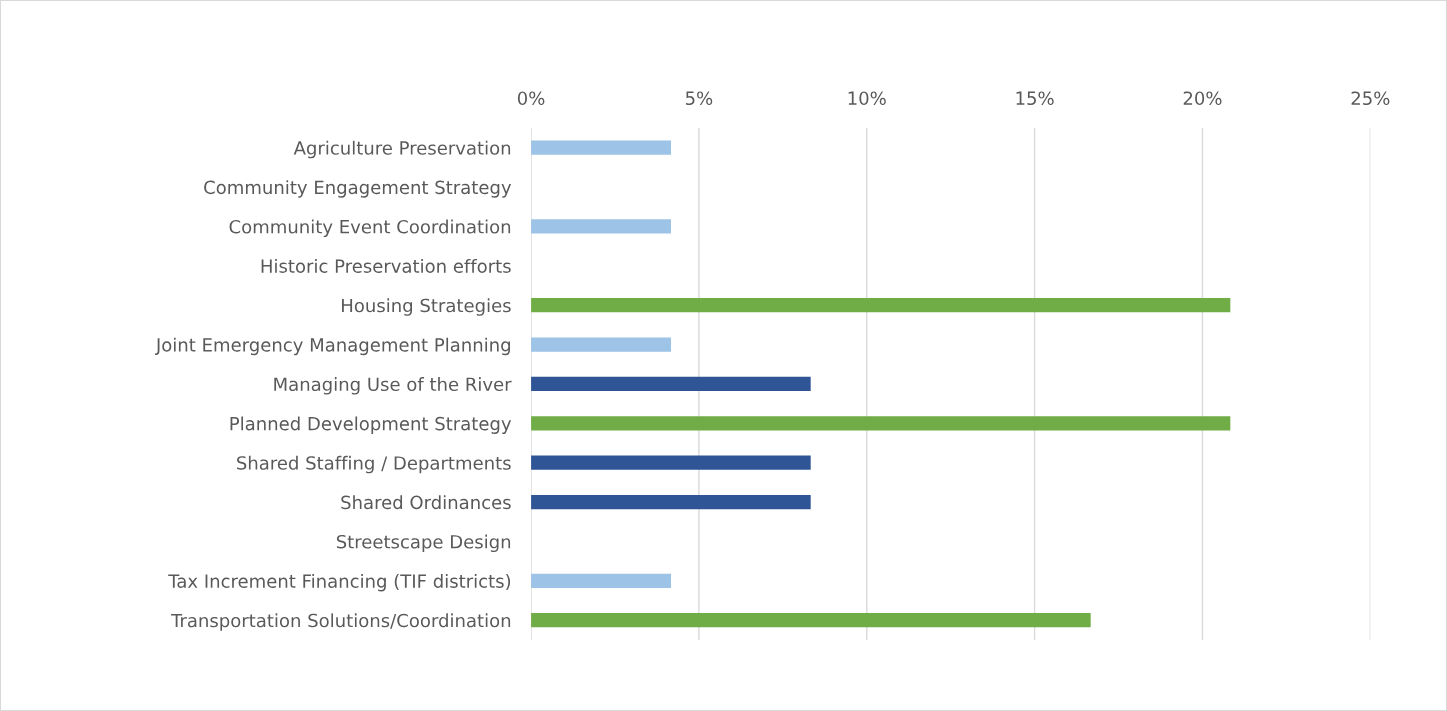  Describe the element at coordinates (423, 543) in the screenshot. I see `y-tick-label: Streetscape Design` at that location.